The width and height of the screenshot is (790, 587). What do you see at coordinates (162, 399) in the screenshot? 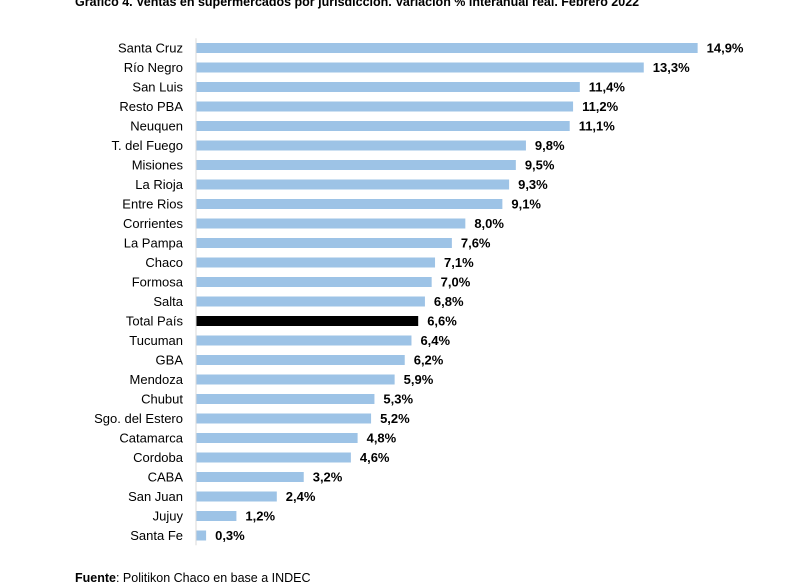
I see `category-label: Chubut` at bounding box center [162, 399].